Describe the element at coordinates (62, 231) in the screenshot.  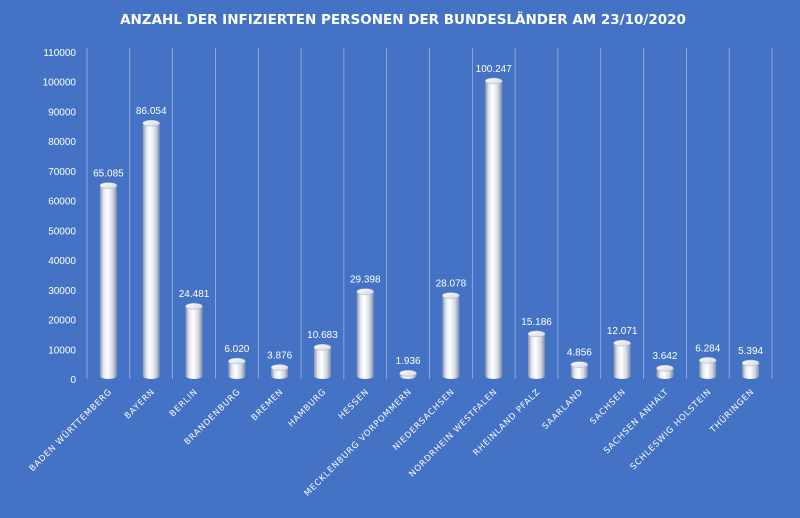
I see `y-tick-label: 50000` at that location.